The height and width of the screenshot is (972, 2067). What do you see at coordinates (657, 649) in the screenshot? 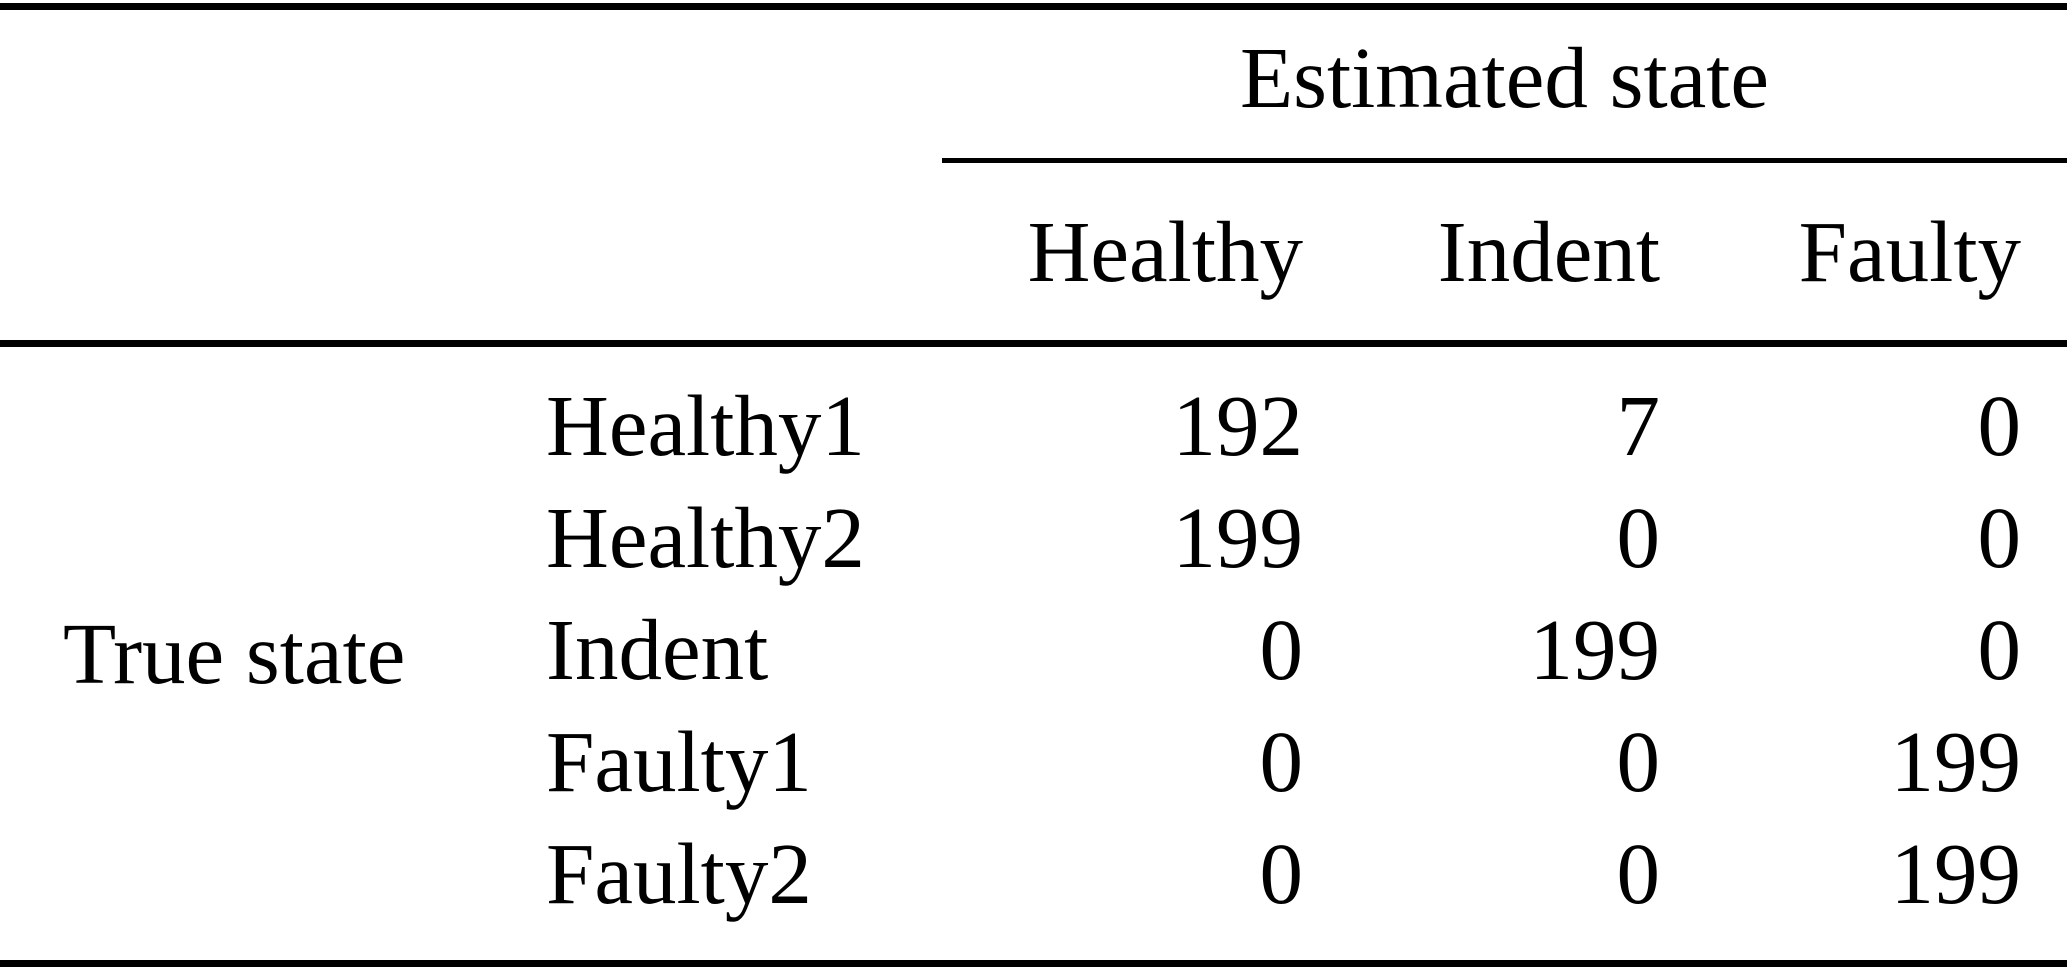
I see `row-label: Indent` at bounding box center [657, 649].